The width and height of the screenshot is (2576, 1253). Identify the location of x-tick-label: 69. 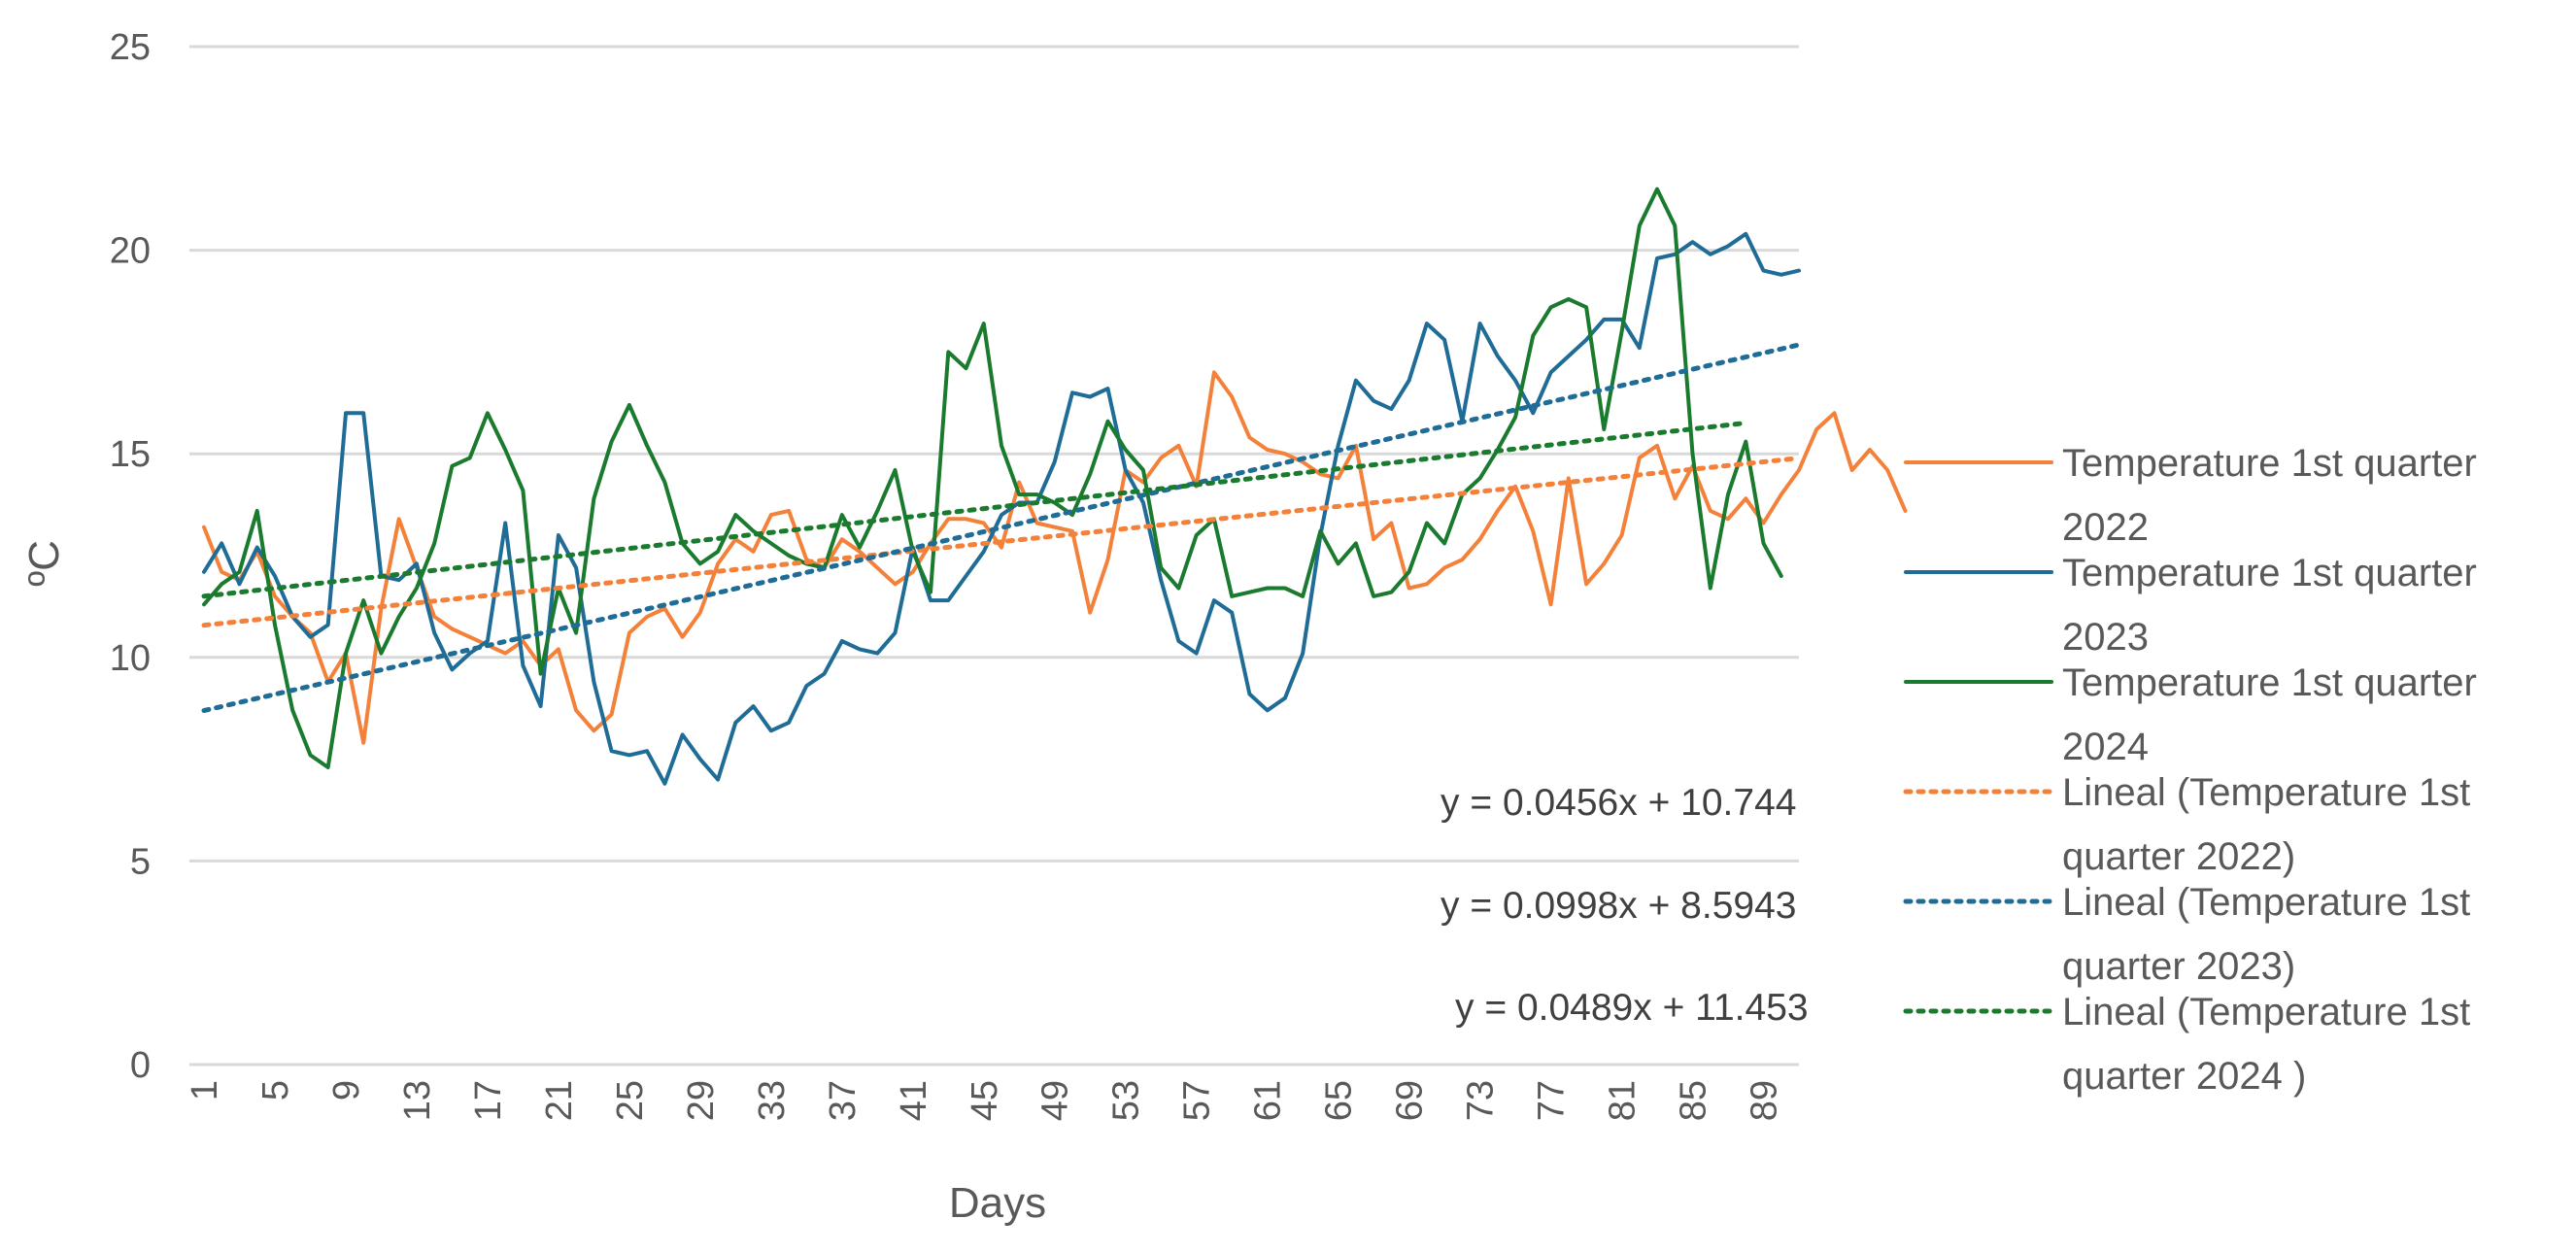
(1410, 1100).